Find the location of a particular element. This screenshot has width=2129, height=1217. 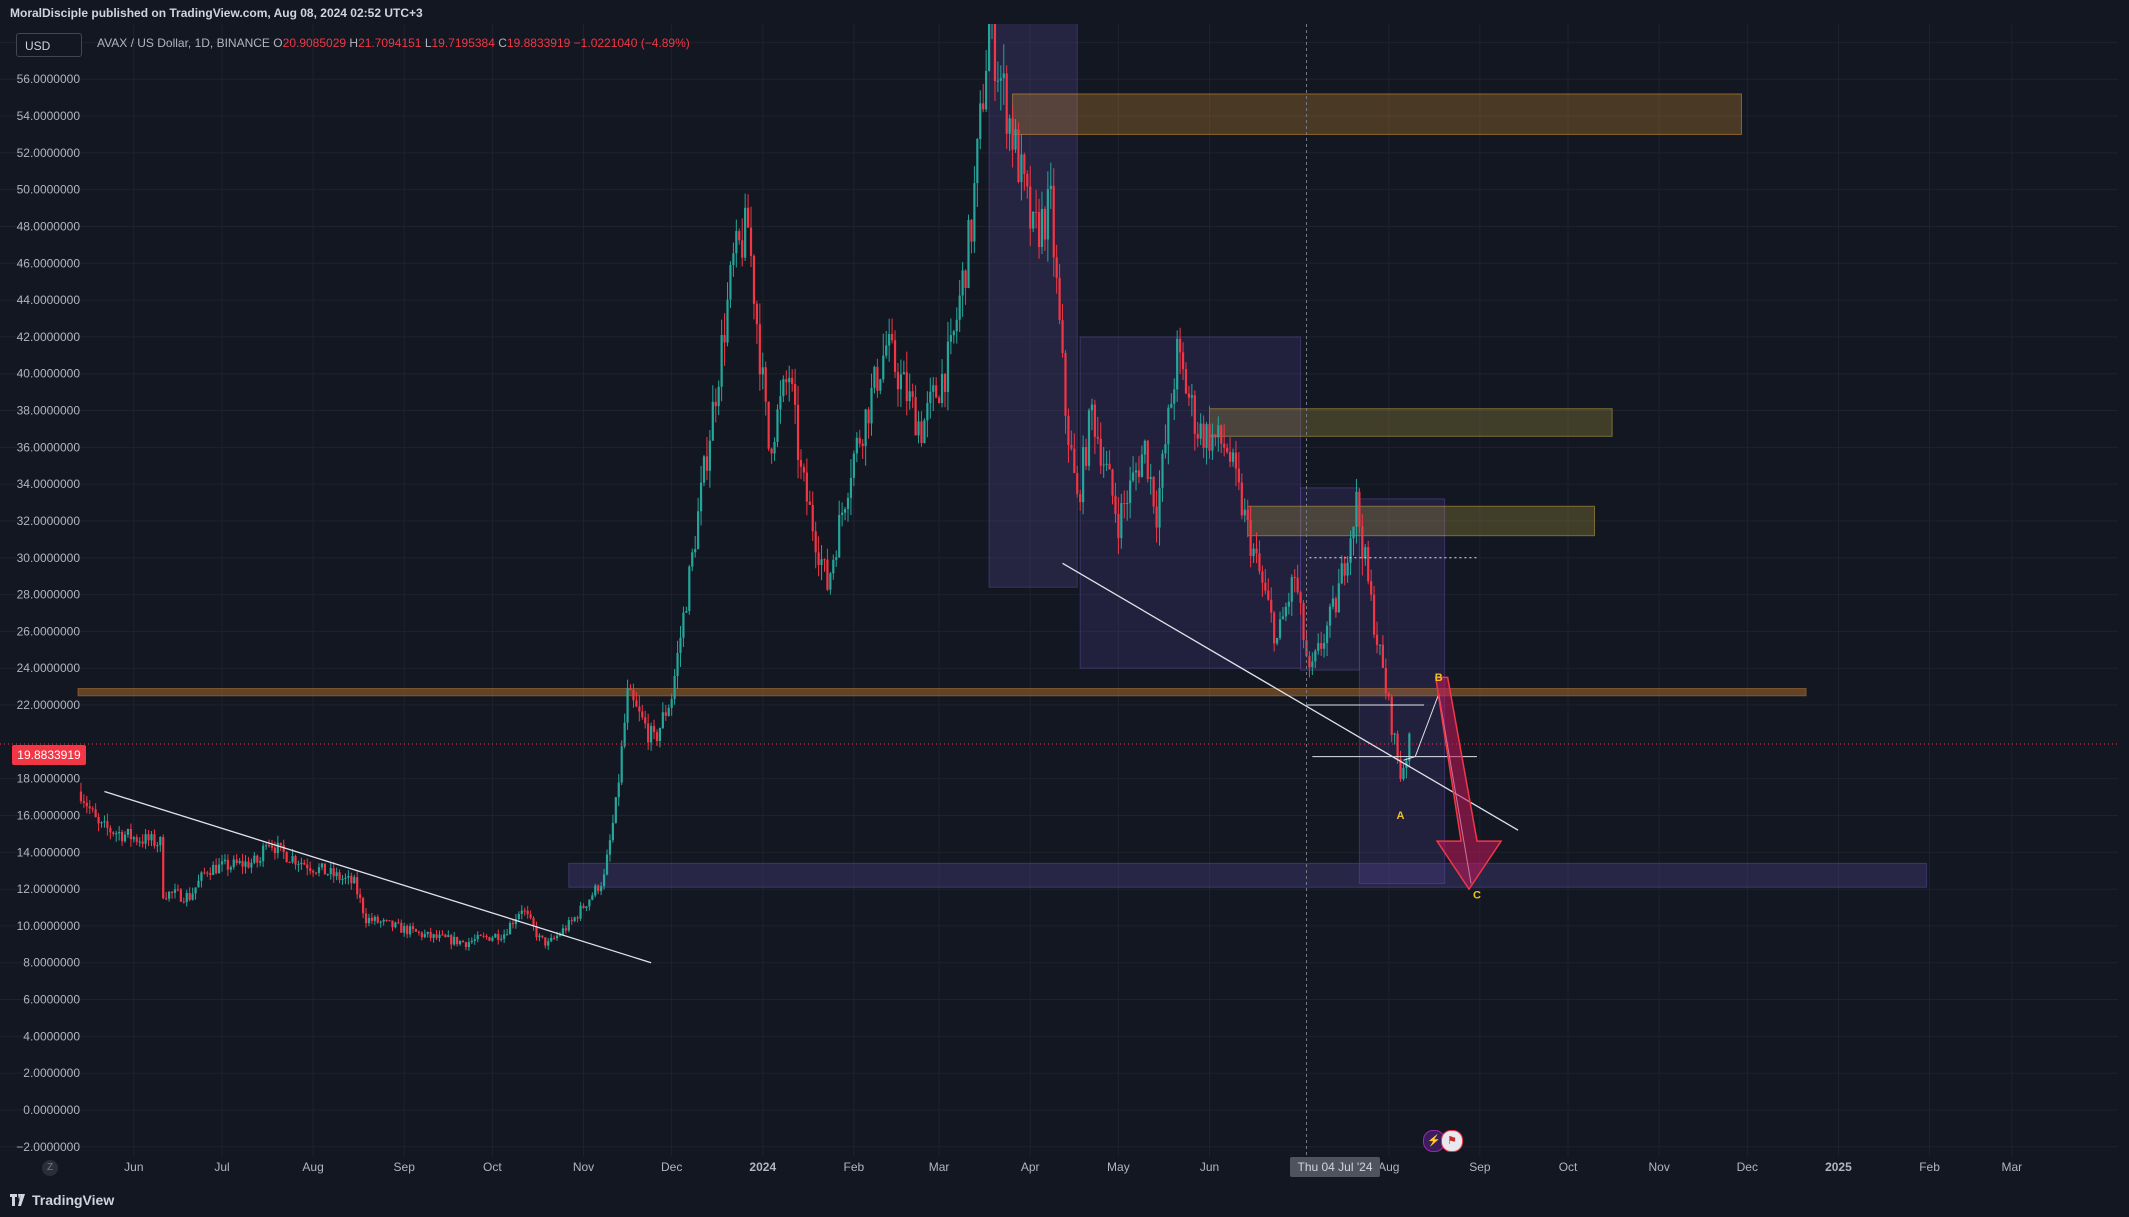

y-tick-label: 10.0000000 is located at coordinates (49, 926).